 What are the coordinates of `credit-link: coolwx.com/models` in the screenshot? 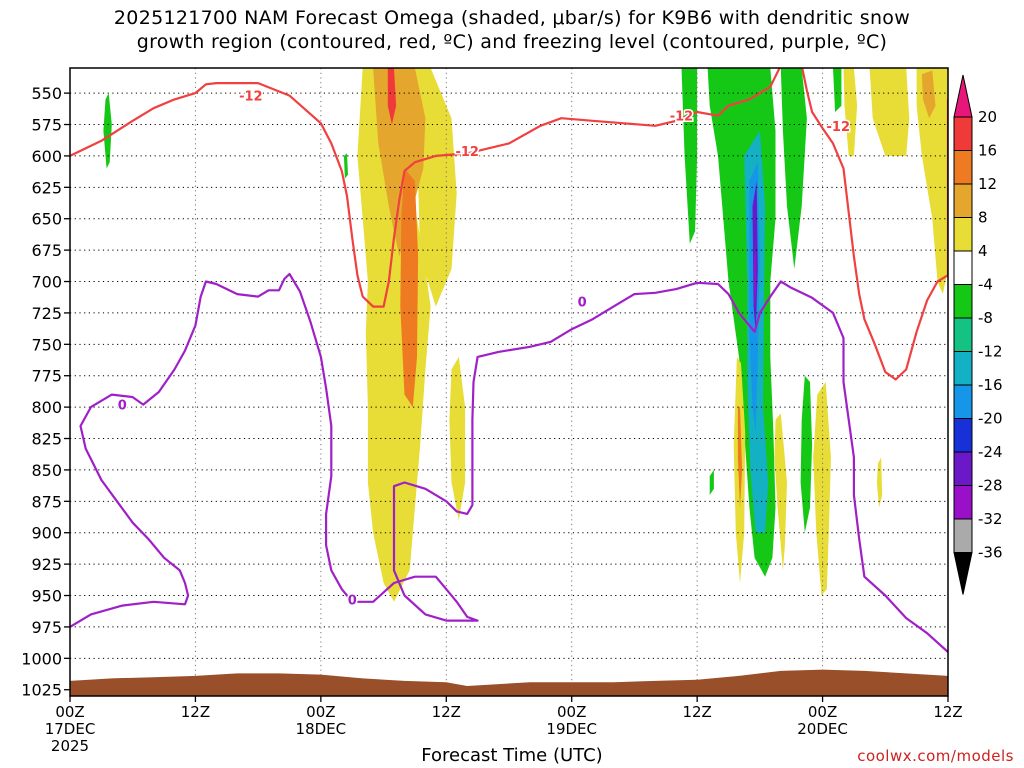 It's located at (935, 756).